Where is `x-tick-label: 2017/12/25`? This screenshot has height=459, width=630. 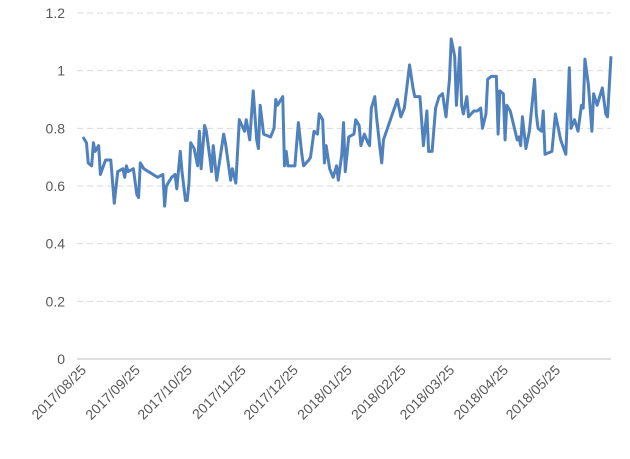
x-tick-label: 2017/12/25 is located at coordinates (270, 392).